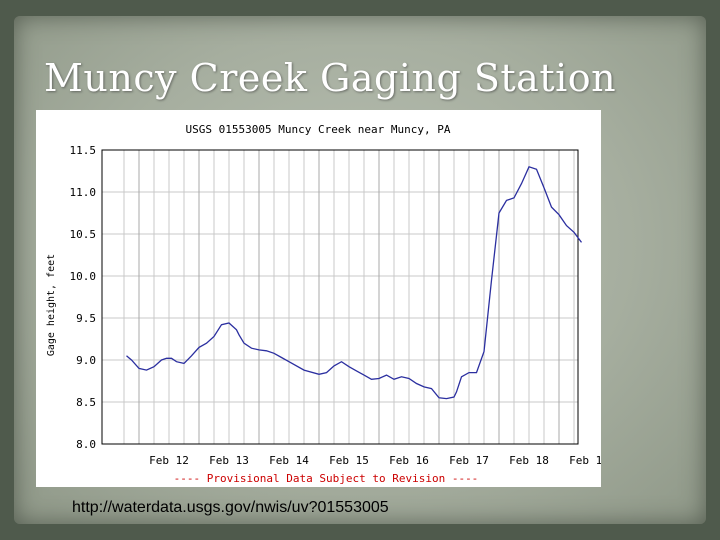 This screenshot has width=720, height=540. I want to click on y-tick-label: 10.5, so click(83, 234).